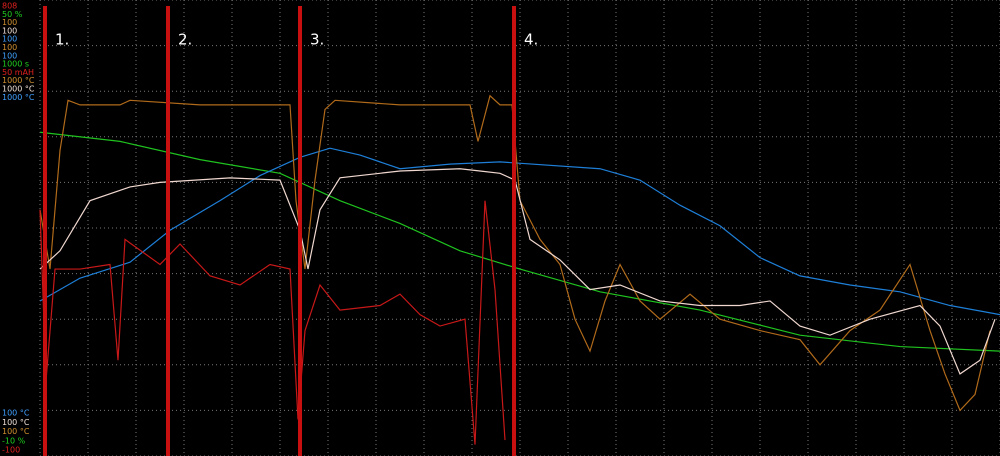  I want to click on marker-label: 2., so click(185, 40).